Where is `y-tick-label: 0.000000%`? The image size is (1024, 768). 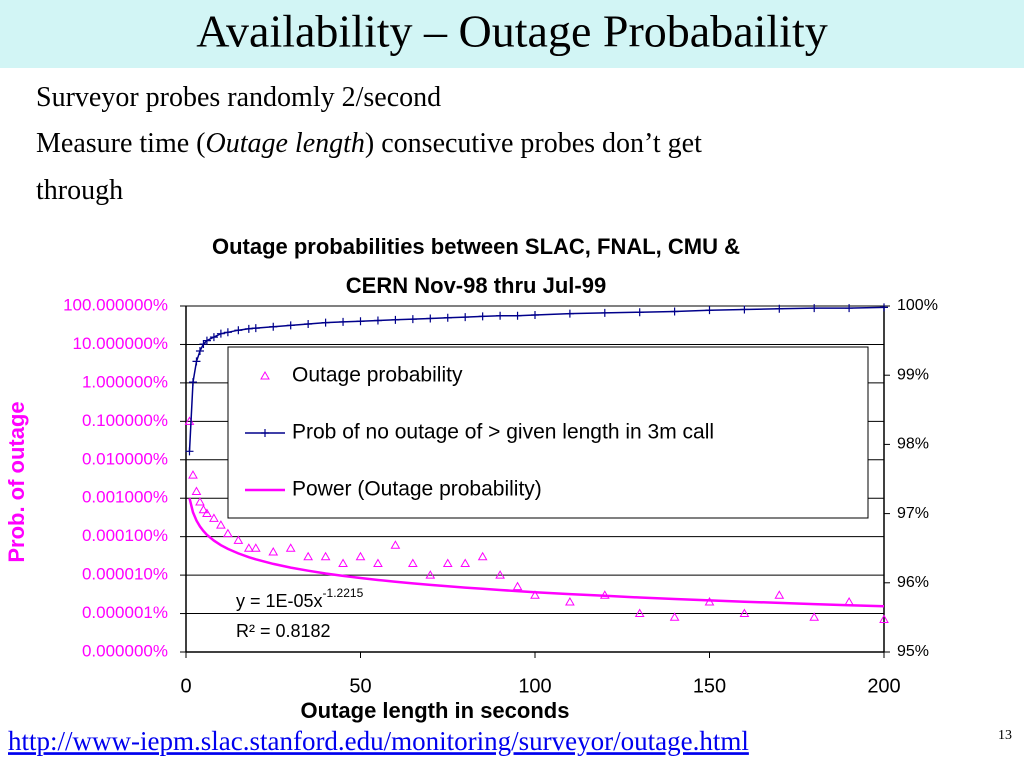
y-tick-label: 0.000000% is located at coordinates (125, 650).